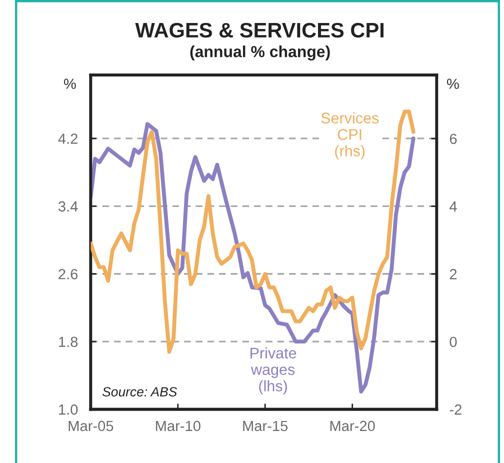 The image size is (504, 463). What do you see at coordinates (68, 206) in the screenshot?
I see `y-tick-label: 3.4` at bounding box center [68, 206].